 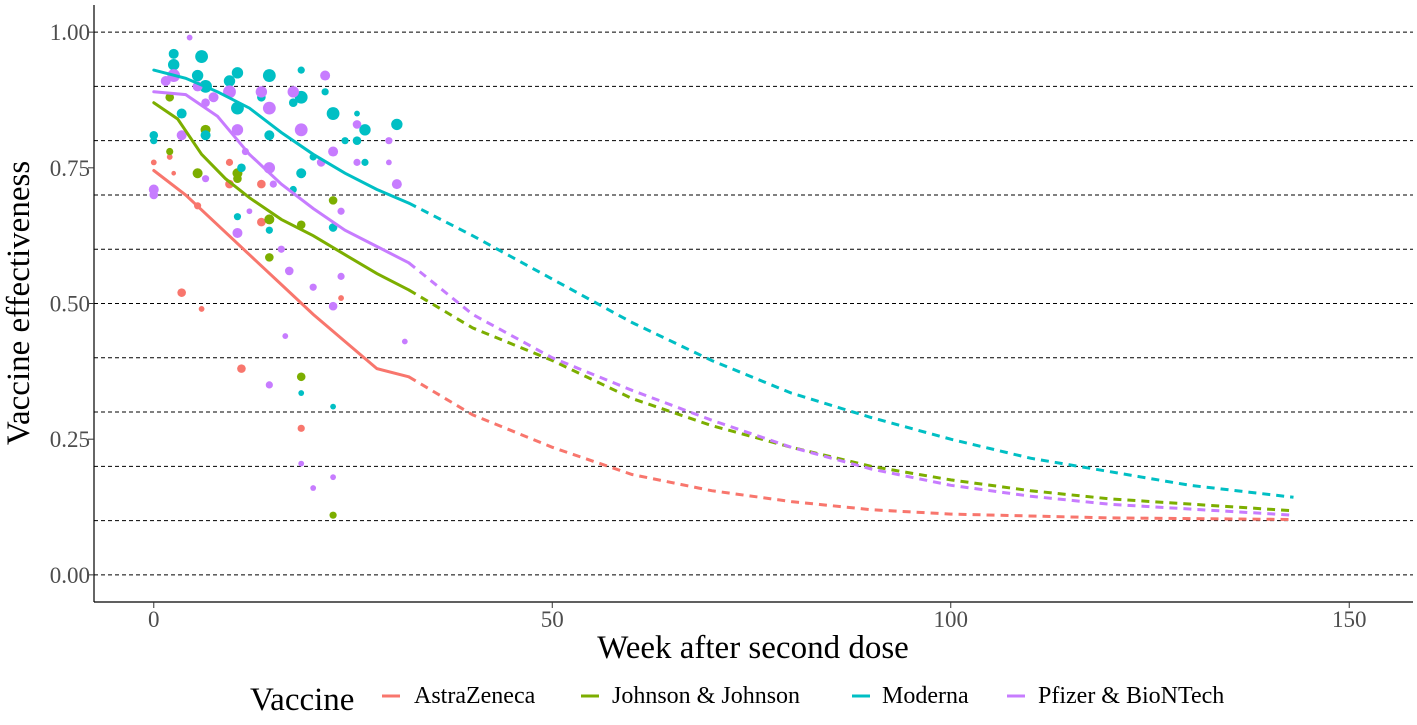 What do you see at coordinates (552, 619) in the screenshot?
I see `x-tick-label: 50` at bounding box center [552, 619].